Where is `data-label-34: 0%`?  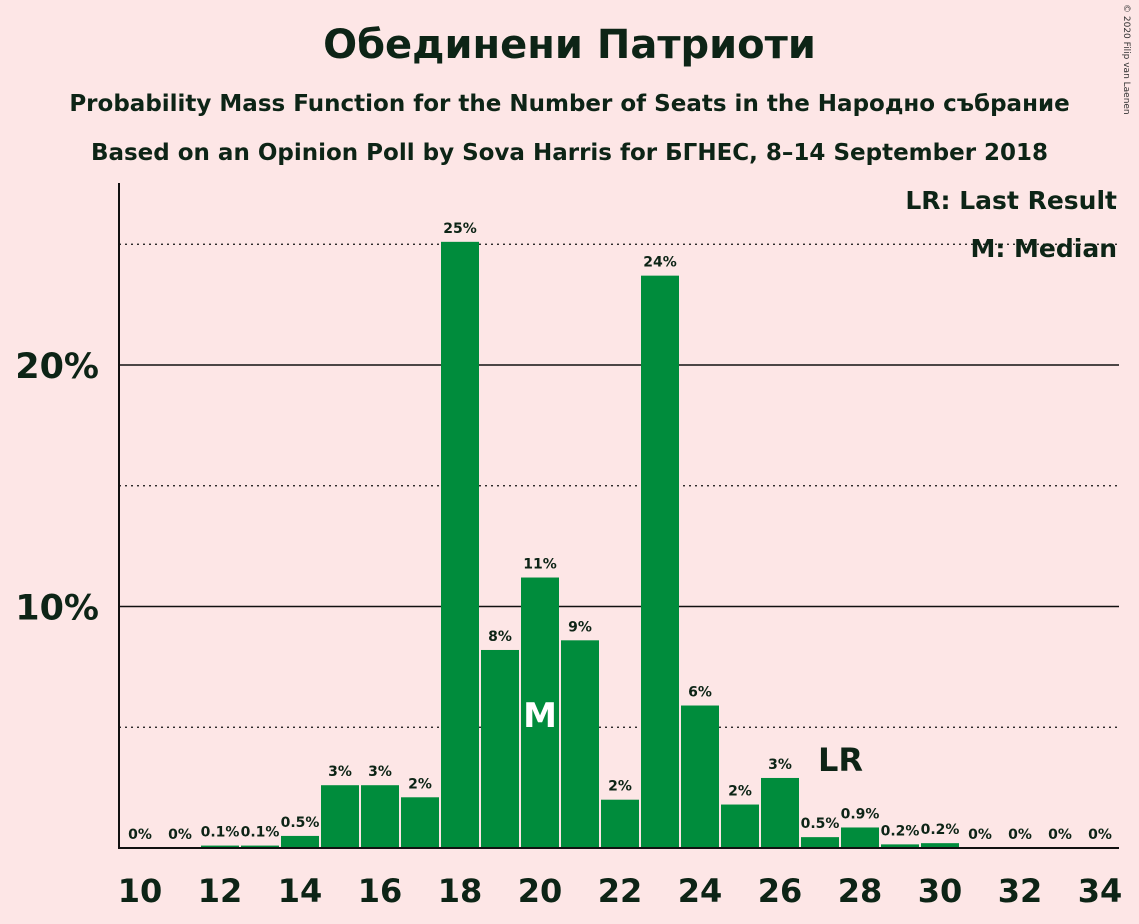
data-label-34: 0% is located at coordinates (1100, 835).